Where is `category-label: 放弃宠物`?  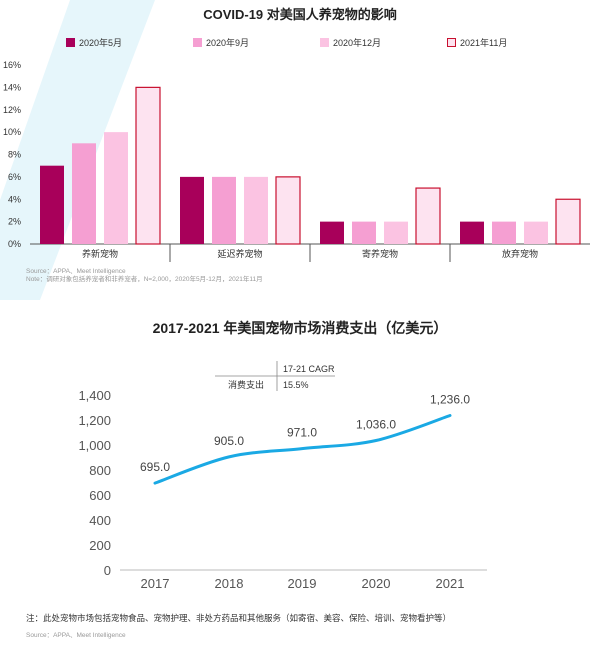 category-label: 放弃宠物 is located at coordinates (520, 253).